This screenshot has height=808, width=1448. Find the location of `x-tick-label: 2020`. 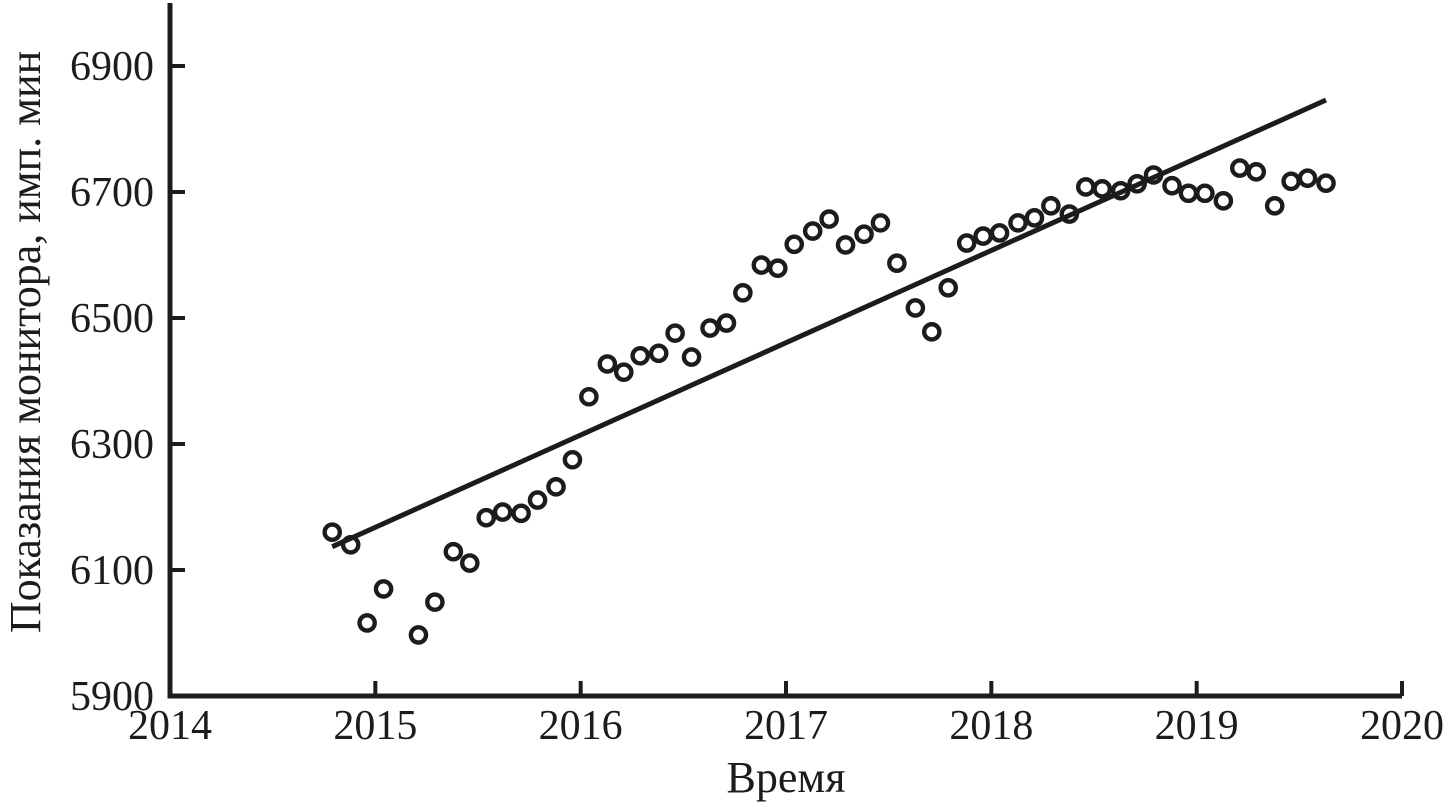

x-tick-label: 2020 is located at coordinates (1402, 726).